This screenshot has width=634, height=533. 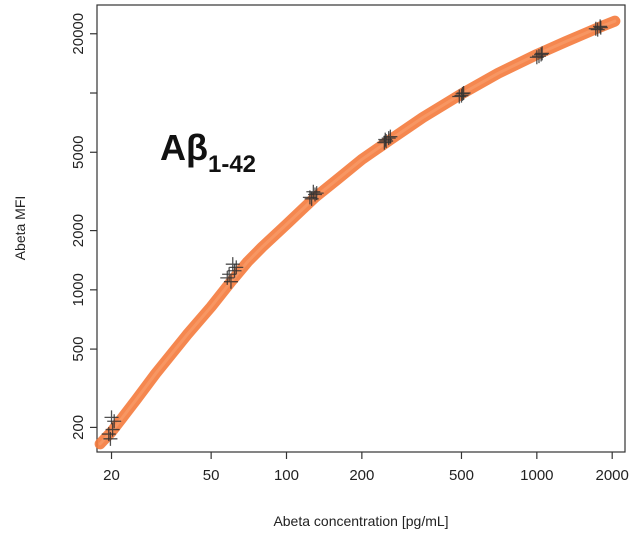 What do you see at coordinates (361, 475) in the screenshot?
I see `x-tick-label: 200` at bounding box center [361, 475].